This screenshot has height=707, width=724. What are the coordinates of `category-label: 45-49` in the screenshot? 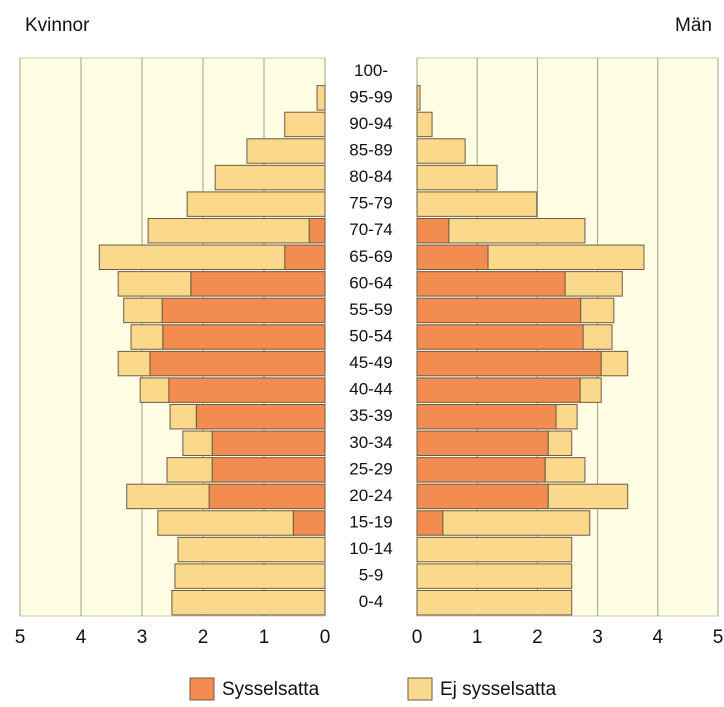 It's located at (370, 362).